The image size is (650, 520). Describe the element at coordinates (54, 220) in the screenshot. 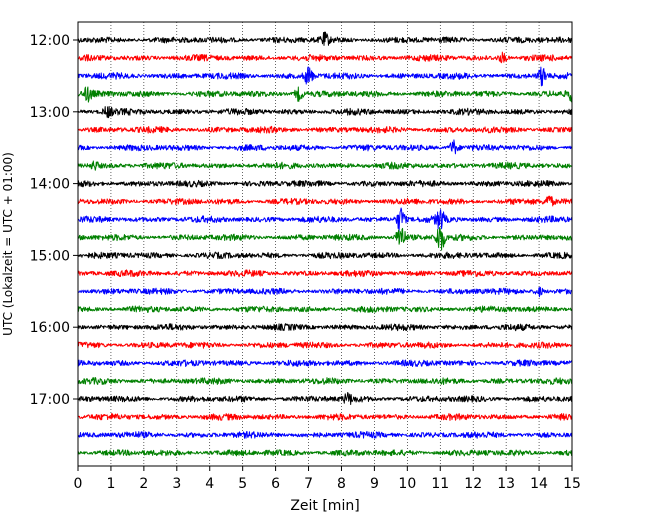

I see `y-axis-ticks: 12:00 13:00 14:00 15:00 16:00 17:00` at that location.